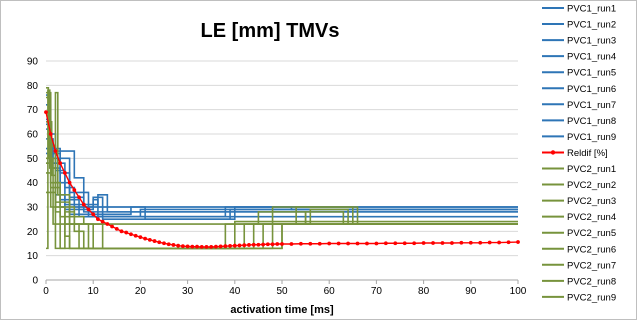  Describe the element at coordinates (591, 25) in the screenshot. I see `legend-label: PVC1_run2` at that location.